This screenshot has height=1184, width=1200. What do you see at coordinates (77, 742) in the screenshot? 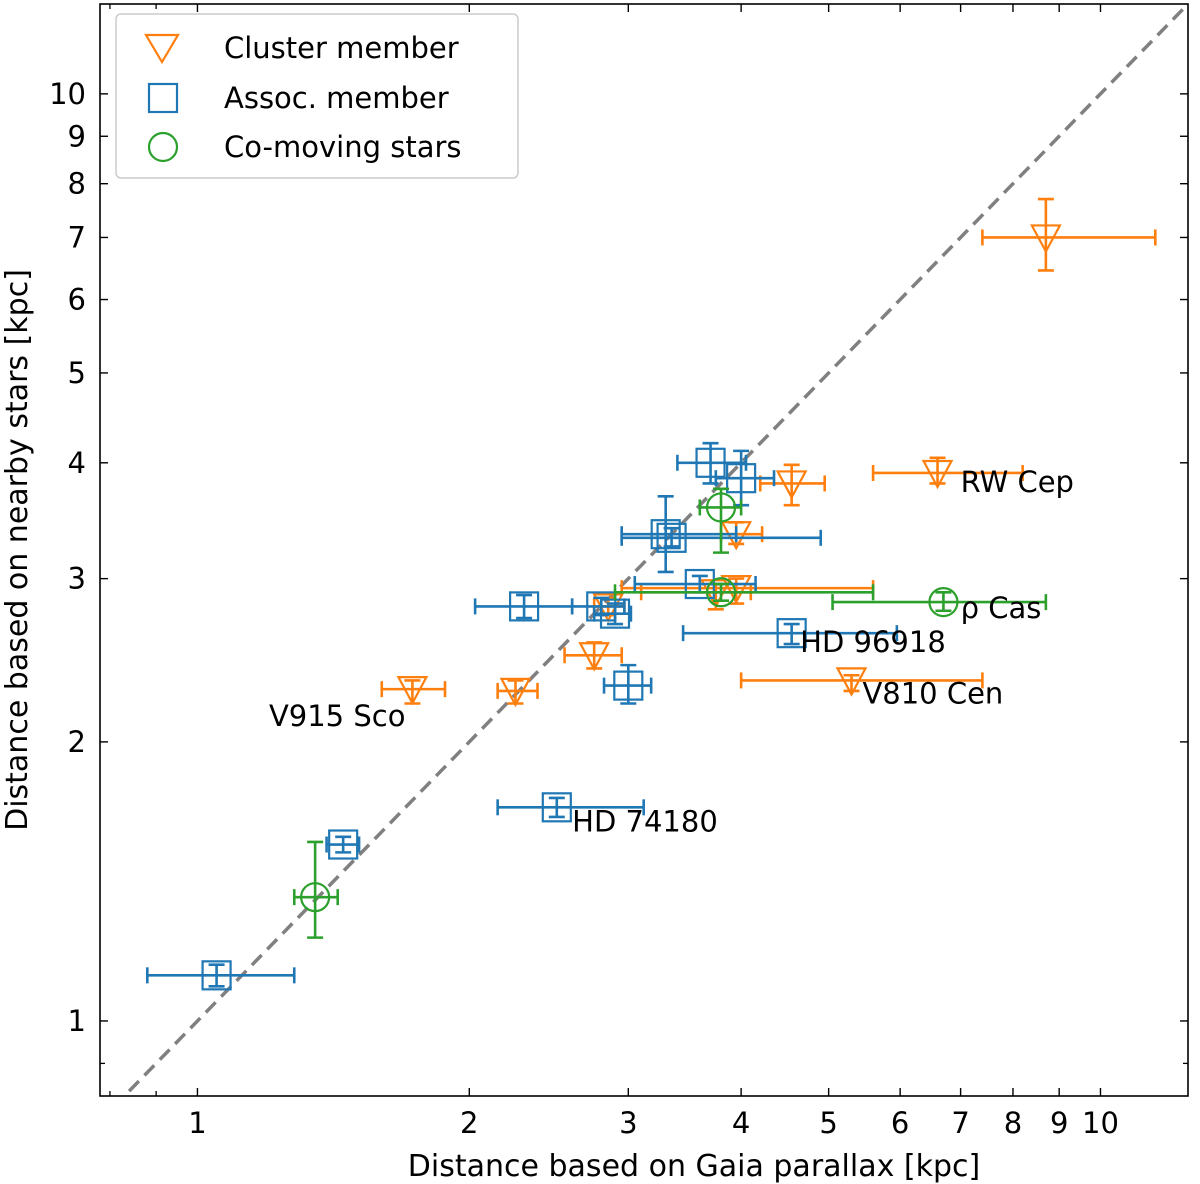
I see `y-tick-label: 2` at bounding box center [77, 742].